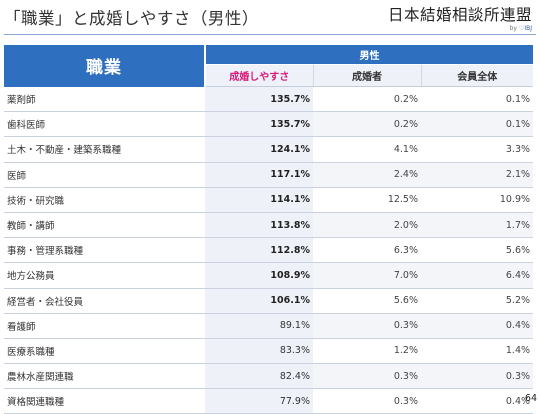 The height and width of the screenshot is (414, 540). I want to click on ibj-logo: 日本結婚相談所連盟 by ♡IBJ, so click(460, 17).